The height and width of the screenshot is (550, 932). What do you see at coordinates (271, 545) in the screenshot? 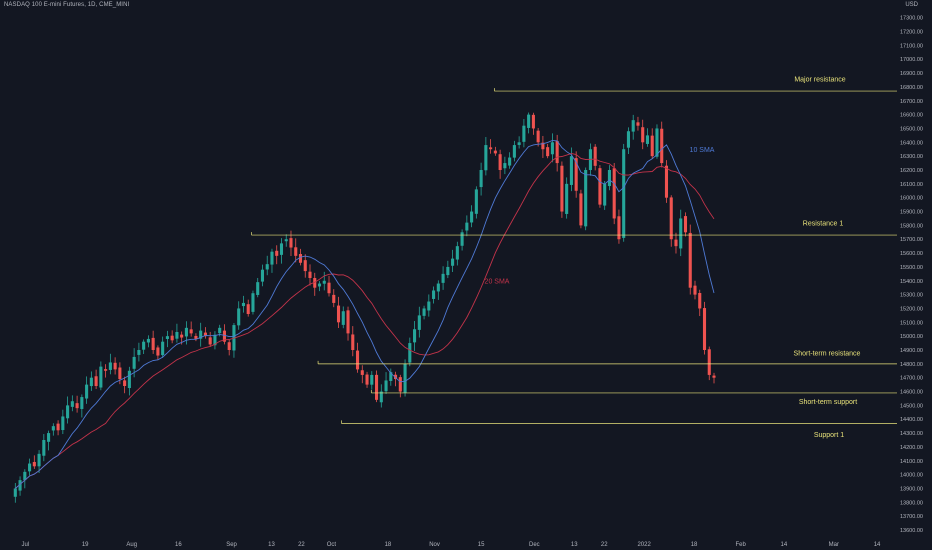
I see `x-tick-label: 13` at bounding box center [271, 545].